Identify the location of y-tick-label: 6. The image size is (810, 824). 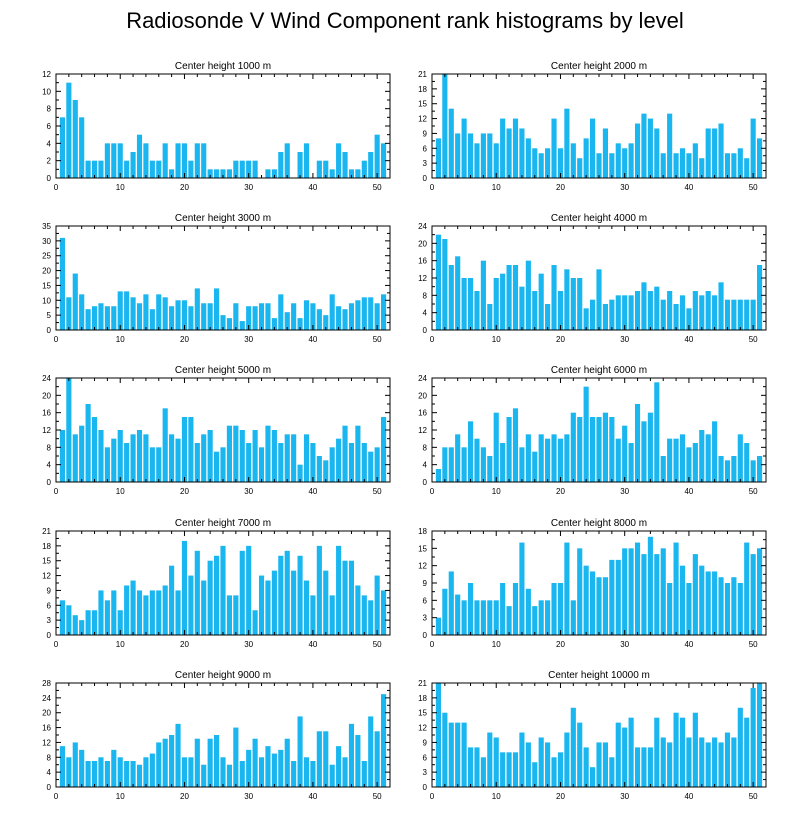
(49, 126).